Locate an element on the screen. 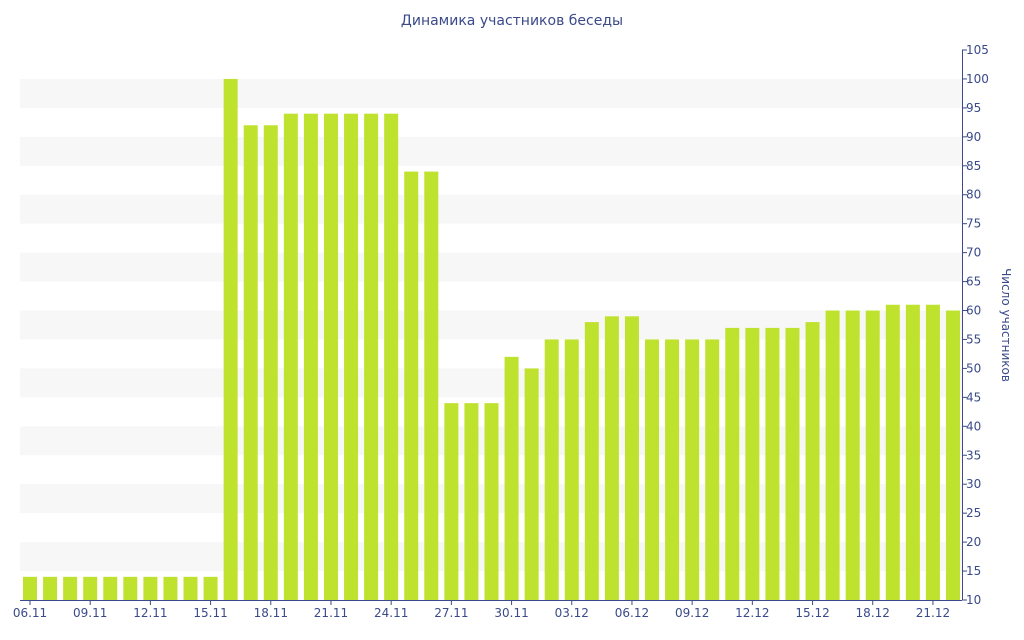 This screenshot has width=1024, height=640. bar-02.12 is located at coordinates (551, 469).